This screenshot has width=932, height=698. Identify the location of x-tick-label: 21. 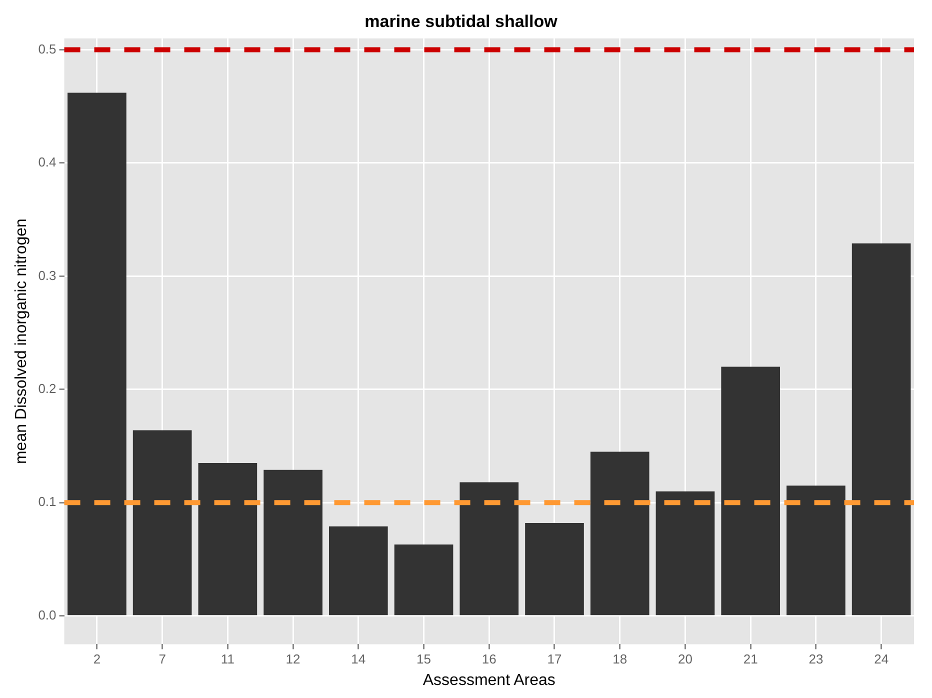
(750, 659).